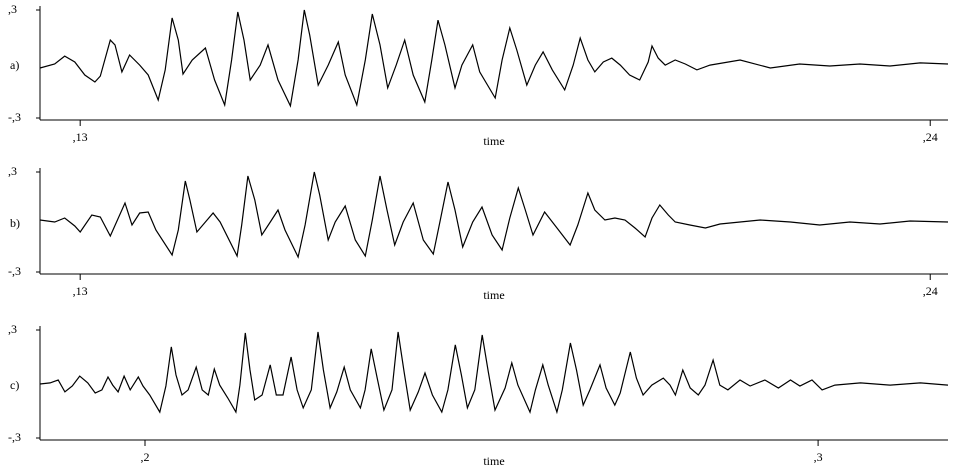 Image resolution: width=953 pixels, height=475 pixels. I want to click on panel-label: a), so click(14, 65).